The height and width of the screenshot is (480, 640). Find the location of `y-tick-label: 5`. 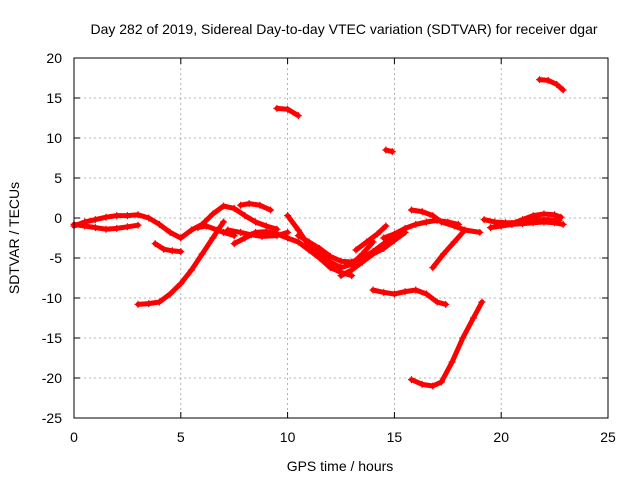

y-tick-label: 5 is located at coordinates (58, 178).